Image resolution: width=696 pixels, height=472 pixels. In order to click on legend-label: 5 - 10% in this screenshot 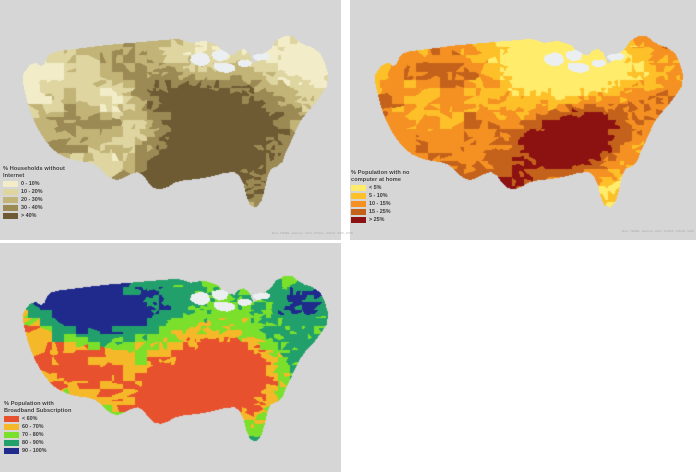, I will do `click(378, 196)`.